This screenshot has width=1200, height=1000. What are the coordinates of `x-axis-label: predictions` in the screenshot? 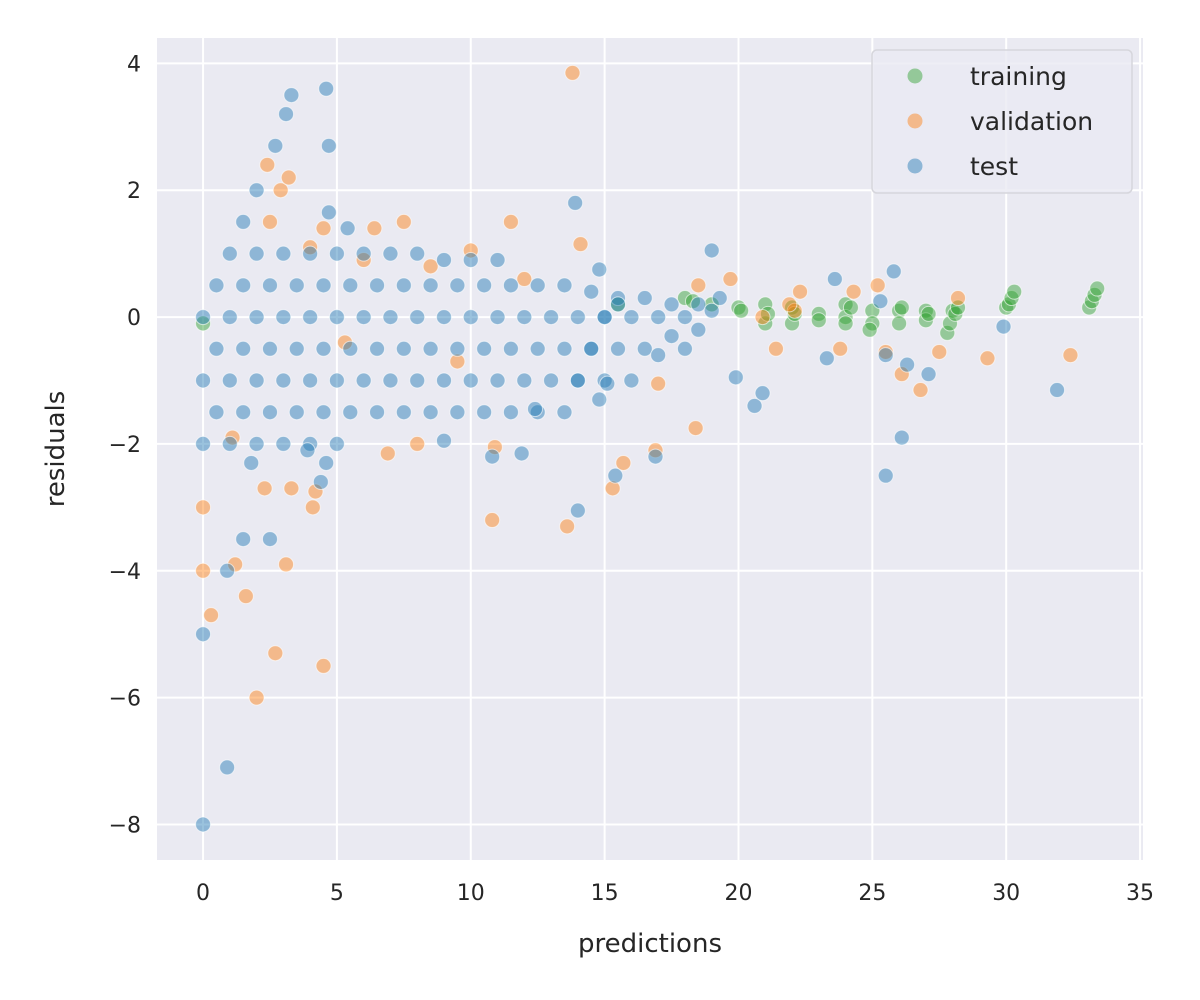 It's located at (650, 944).